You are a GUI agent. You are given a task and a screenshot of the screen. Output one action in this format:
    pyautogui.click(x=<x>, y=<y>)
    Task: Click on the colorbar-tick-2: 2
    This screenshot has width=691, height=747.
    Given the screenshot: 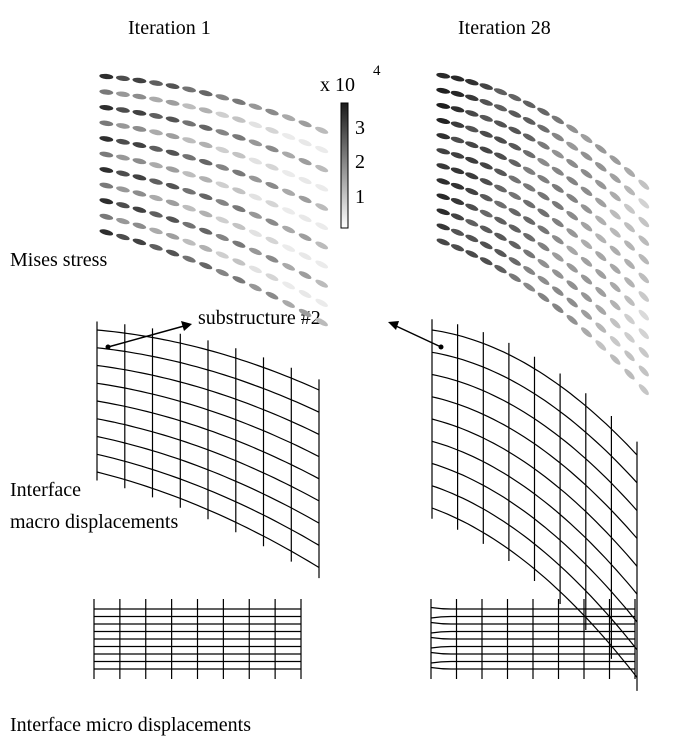 What is the action you would take?
    pyautogui.click(x=360, y=162)
    